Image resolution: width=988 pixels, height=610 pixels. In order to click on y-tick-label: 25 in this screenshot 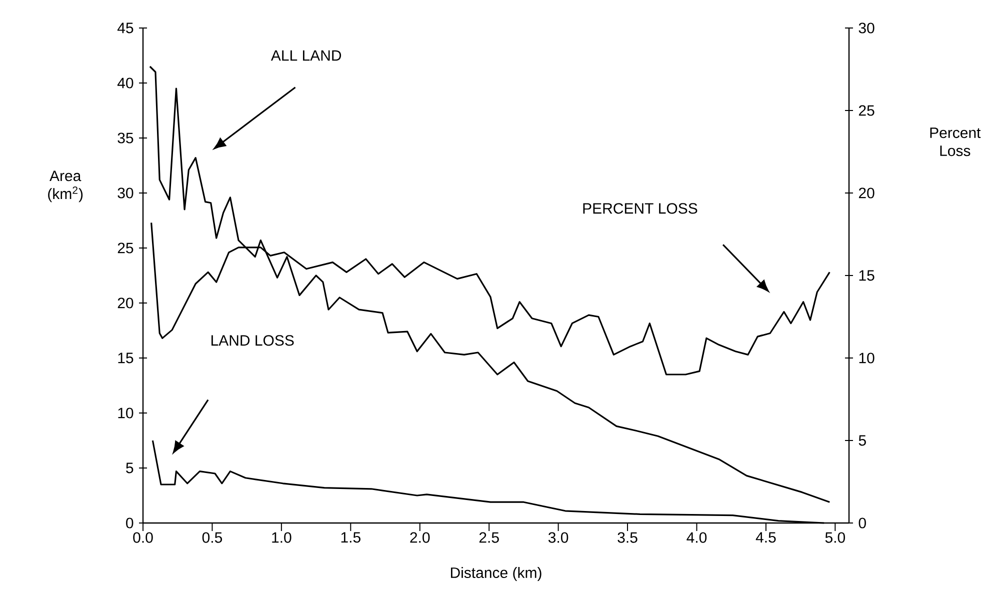, I will do `click(126, 248)`.